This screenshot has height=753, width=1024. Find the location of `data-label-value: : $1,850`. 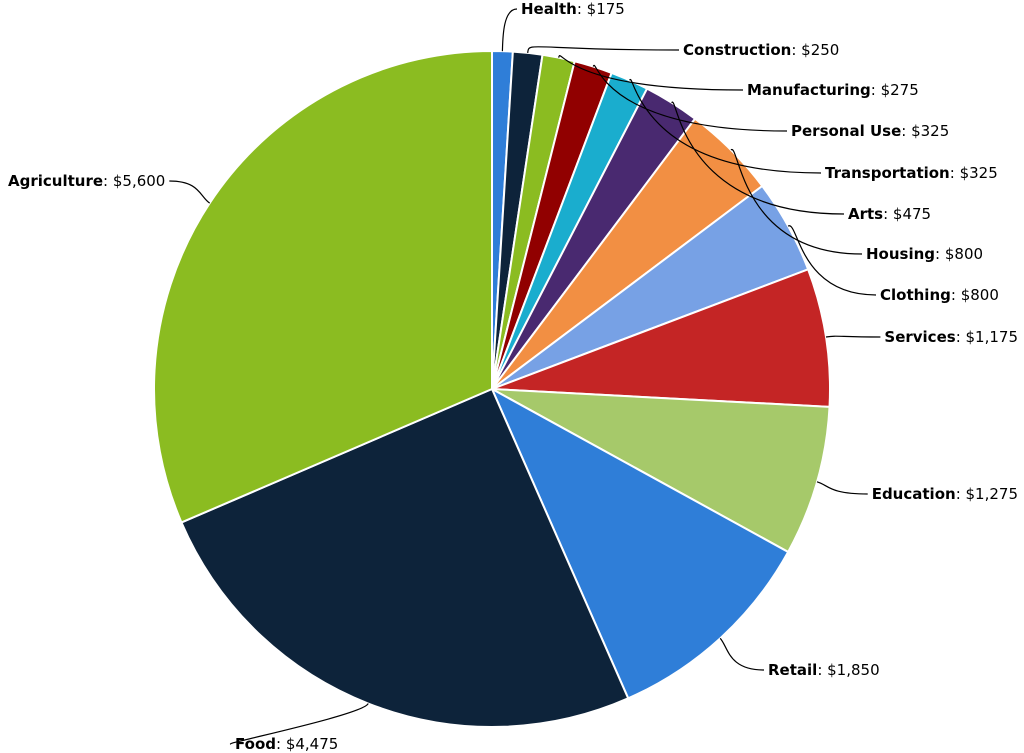

data-label-value: : $1,850 is located at coordinates (848, 670).